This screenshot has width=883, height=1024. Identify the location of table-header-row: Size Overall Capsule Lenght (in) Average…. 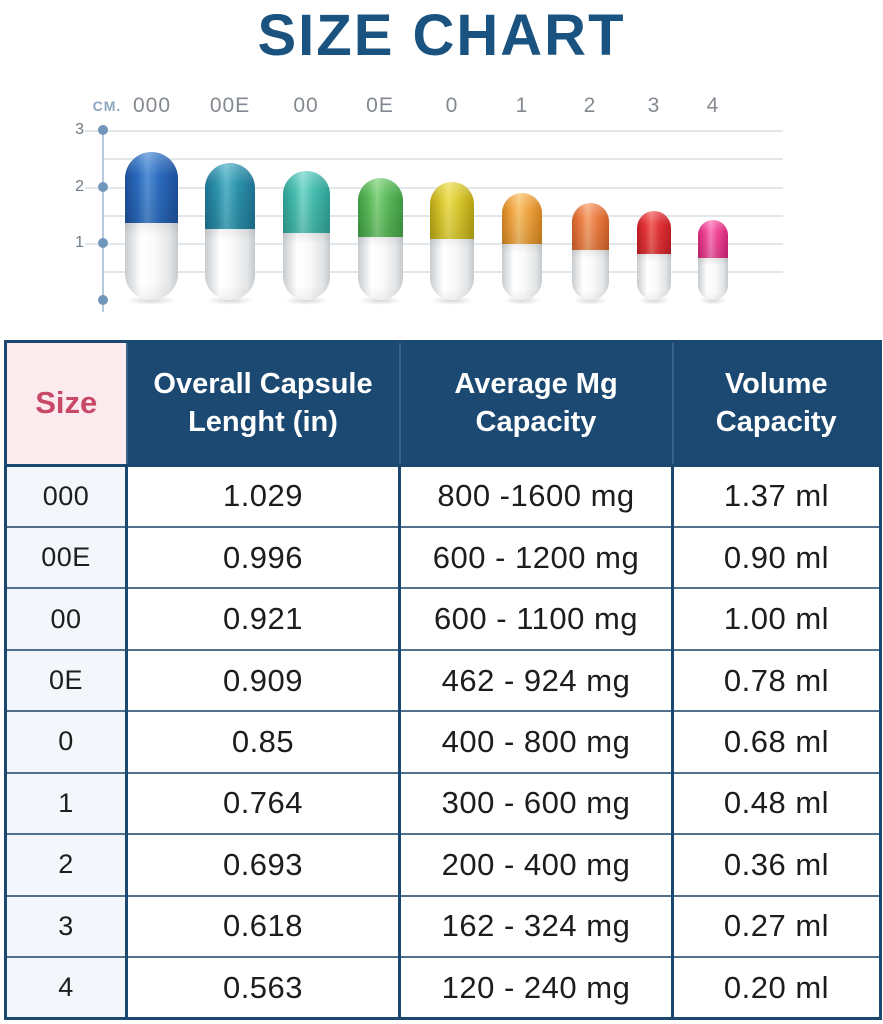
(443, 404).